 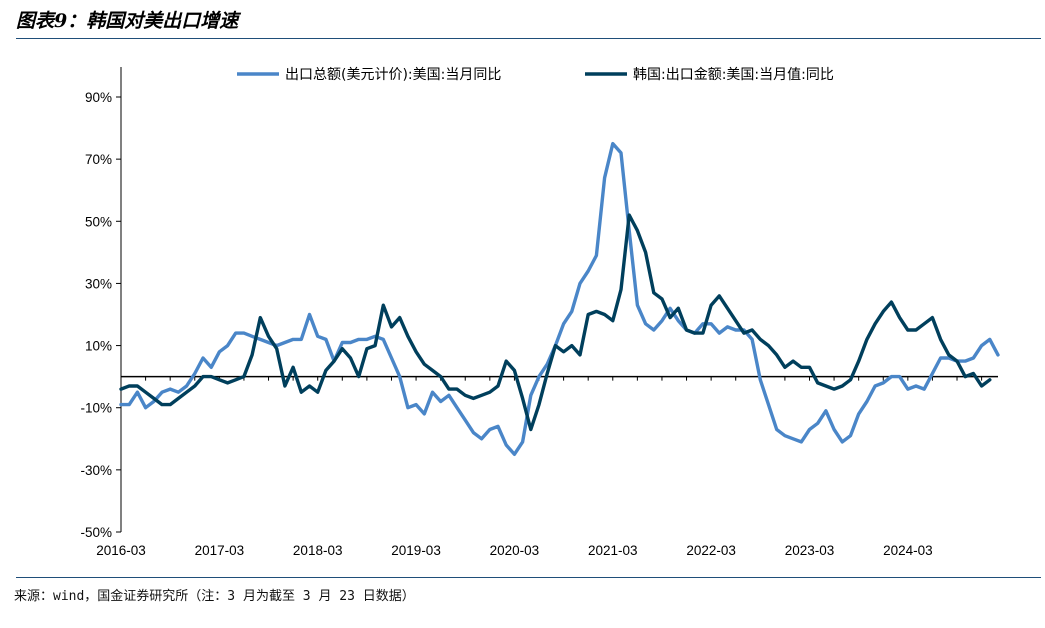 What do you see at coordinates (711, 550) in the screenshot?
I see `x-tick-label: 2022-03` at bounding box center [711, 550].